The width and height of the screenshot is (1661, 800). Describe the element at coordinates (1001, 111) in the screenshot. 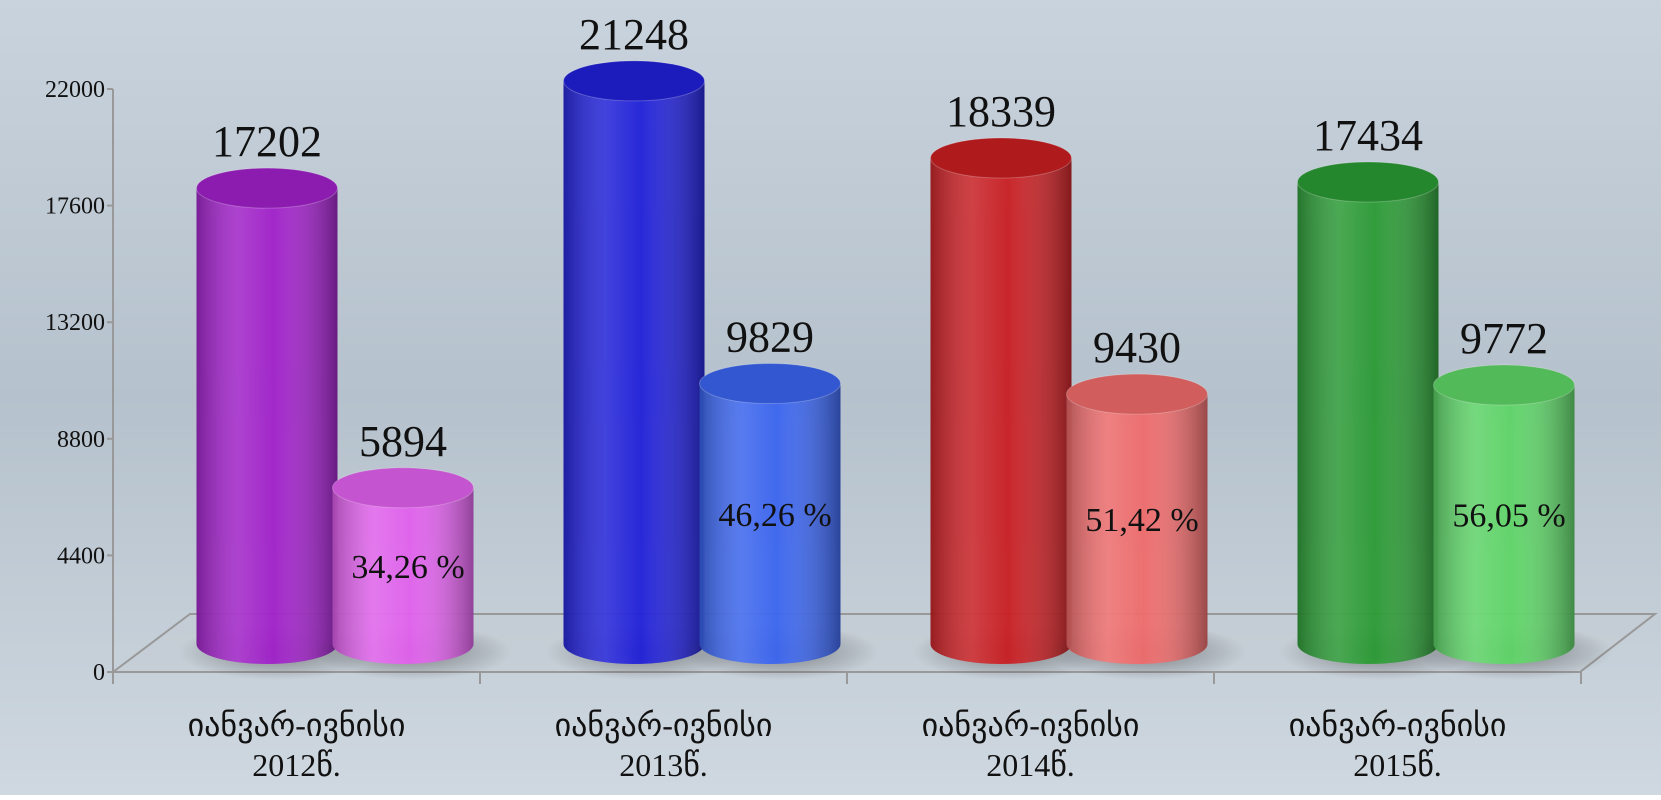

I see `value-label: 18339` at that location.